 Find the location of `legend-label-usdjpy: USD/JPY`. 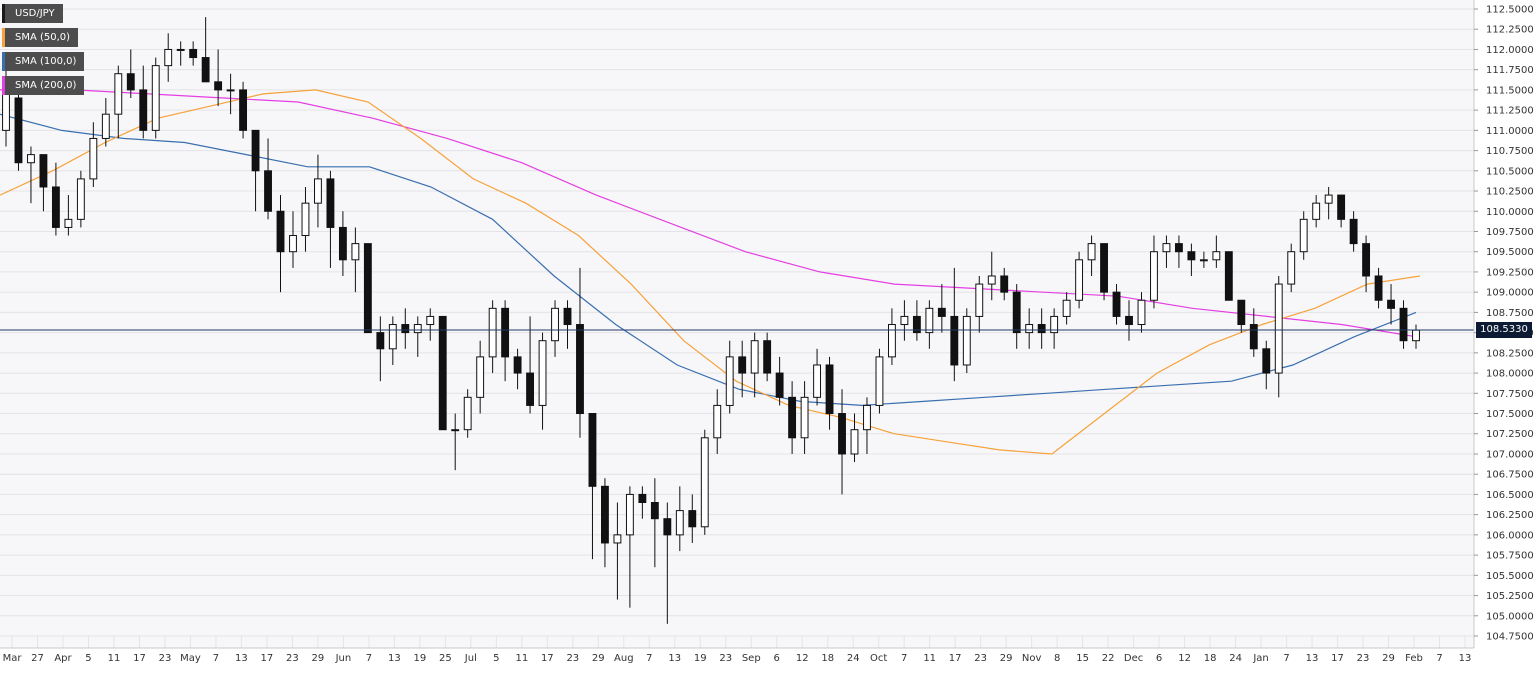

legend-label-usdjpy: USD/JPY is located at coordinates (35, 13).